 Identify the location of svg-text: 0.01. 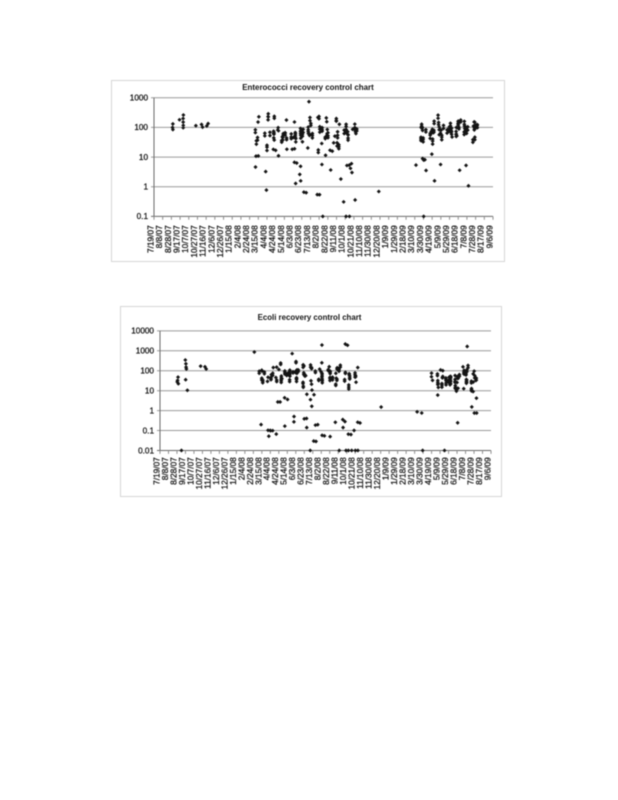
(146, 450).